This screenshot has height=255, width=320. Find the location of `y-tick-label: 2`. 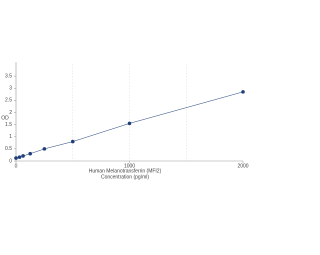

y-tick-label: 2 is located at coordinates (10, 113).